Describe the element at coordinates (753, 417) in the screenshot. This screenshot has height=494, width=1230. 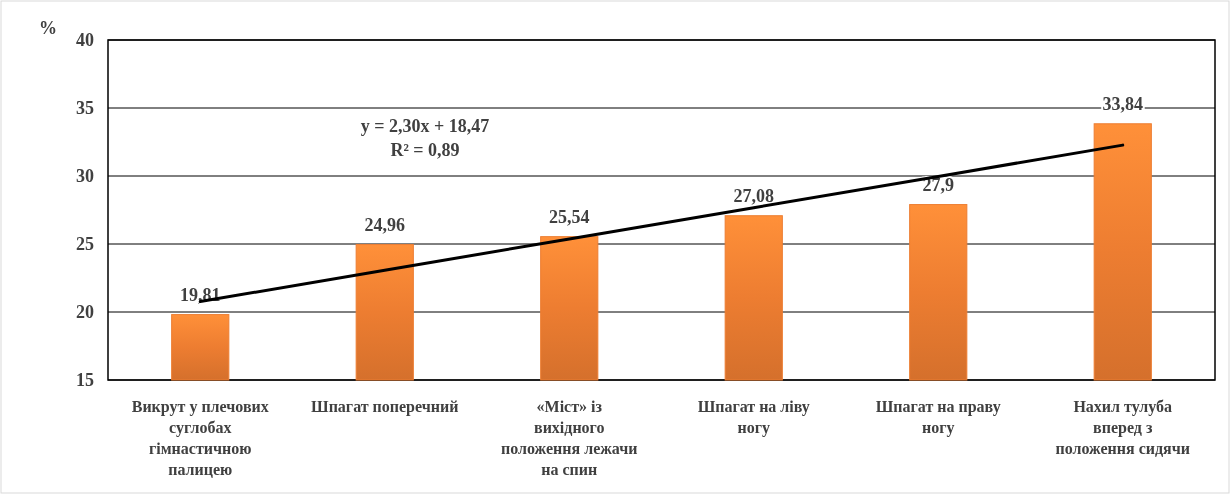
I see `x-tick-label: Шпагат на ліву ногу` at that location.